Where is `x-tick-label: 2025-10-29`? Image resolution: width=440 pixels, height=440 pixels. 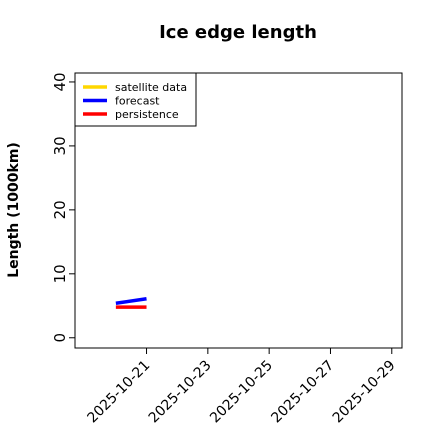
x-tick-label: 2025-10-29 is located at coordinates (364, 392).